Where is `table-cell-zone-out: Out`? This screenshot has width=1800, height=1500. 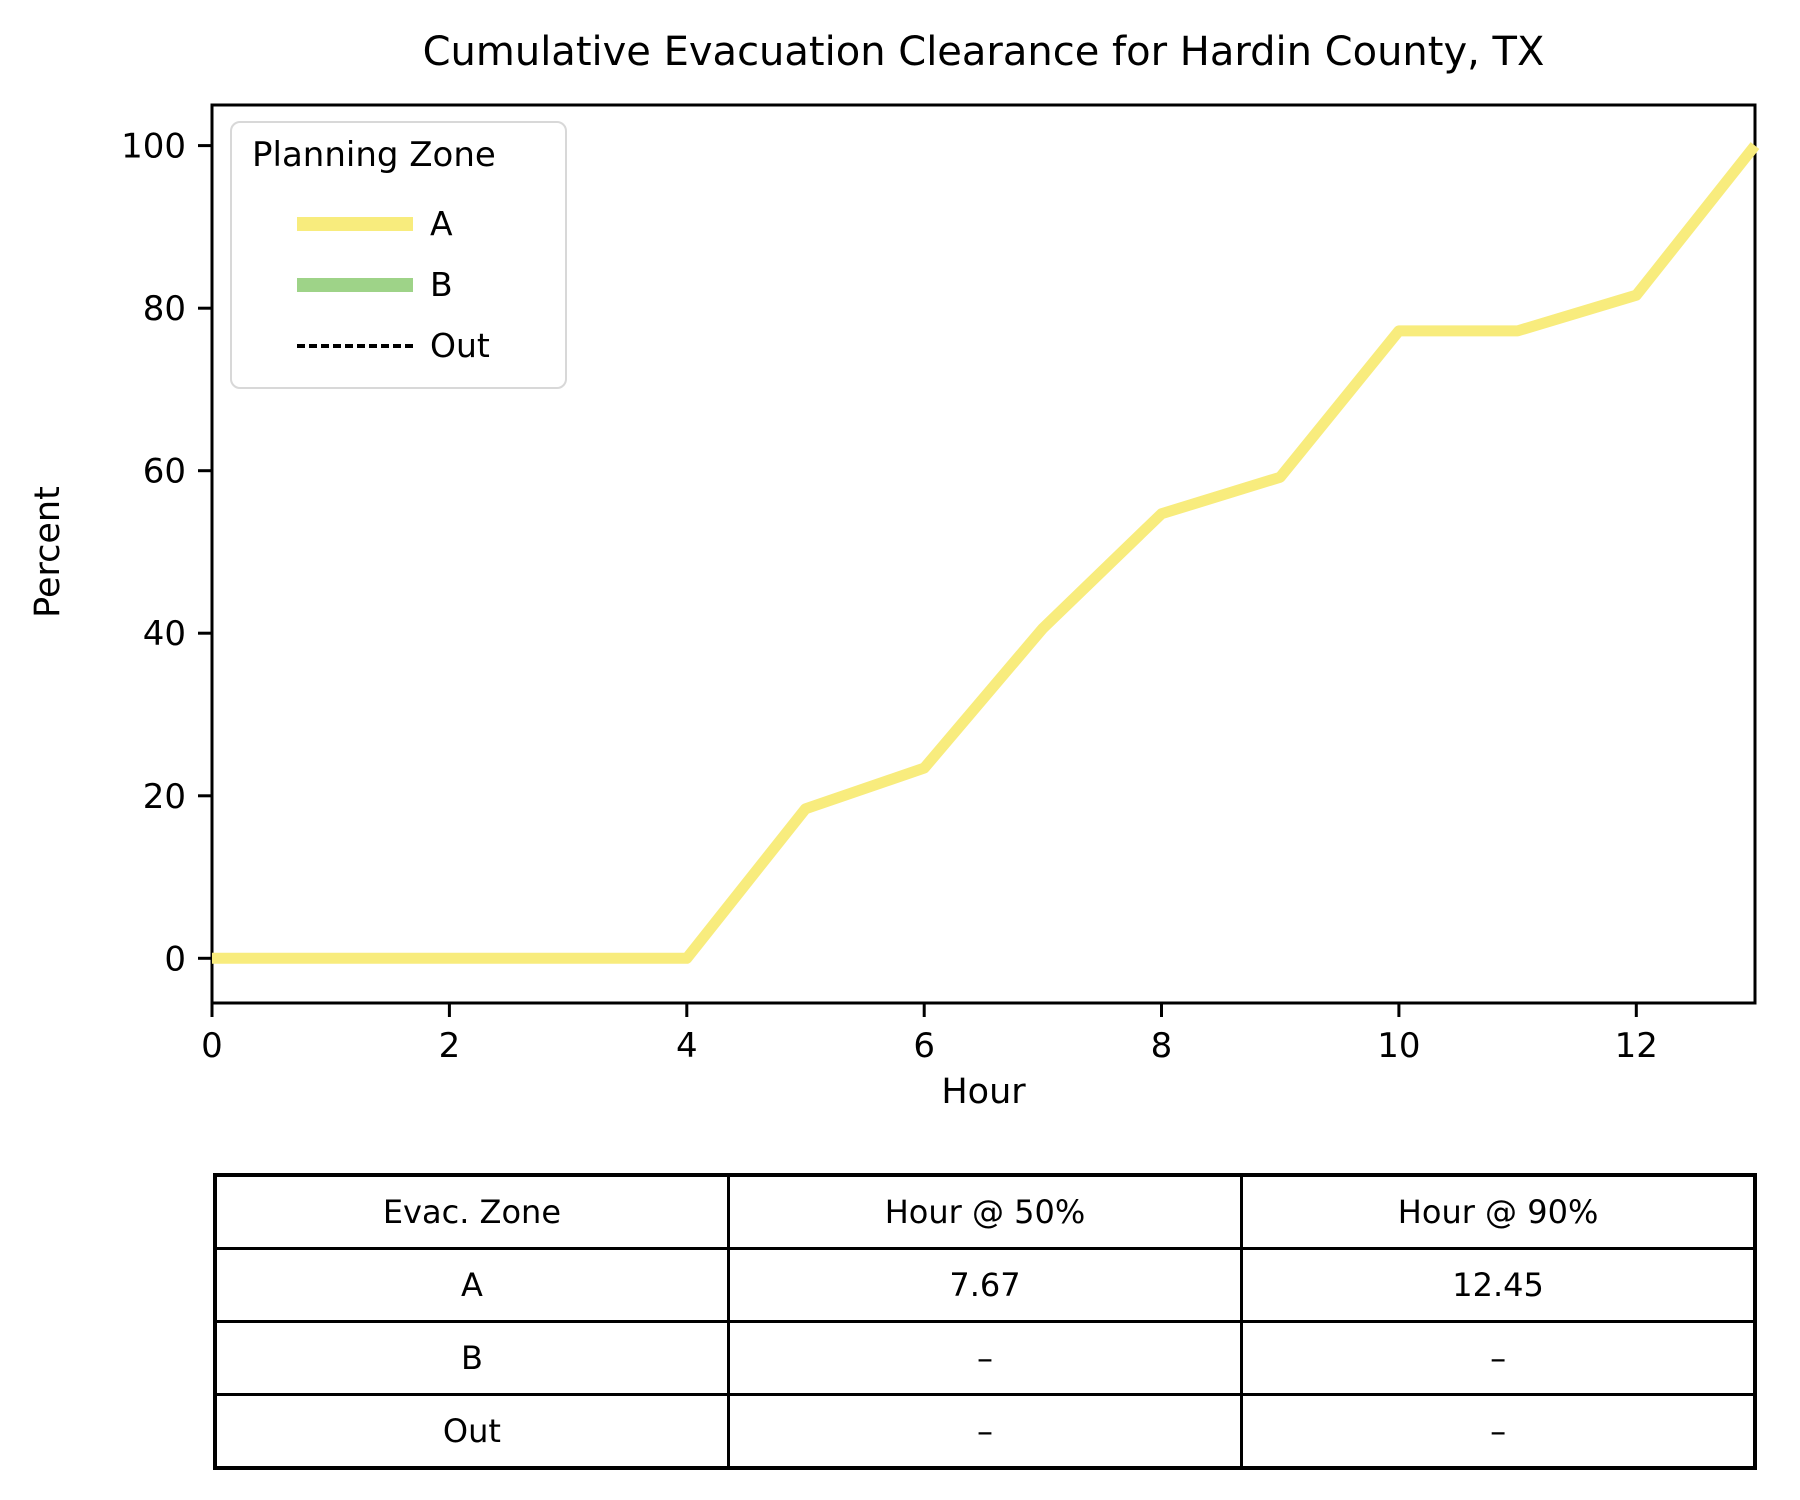 table-cell-zone-out: Out is located at coordinates (471, 1431).